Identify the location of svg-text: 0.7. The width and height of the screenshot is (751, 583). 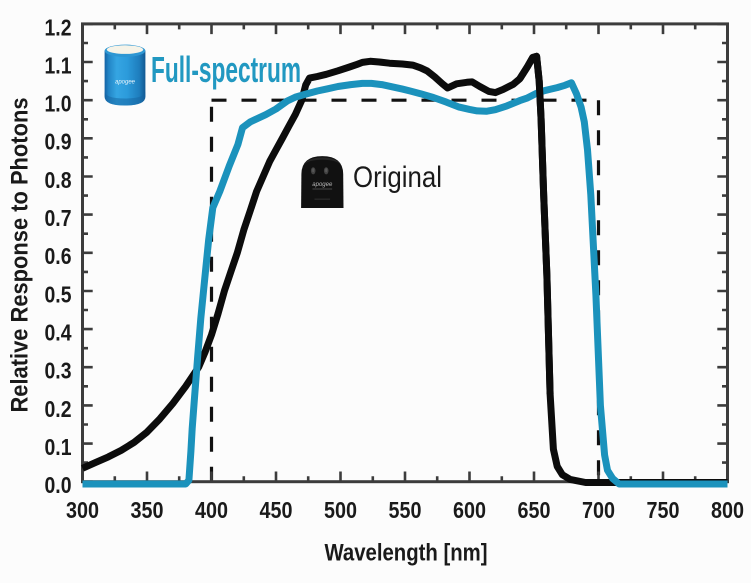
(58, 218).